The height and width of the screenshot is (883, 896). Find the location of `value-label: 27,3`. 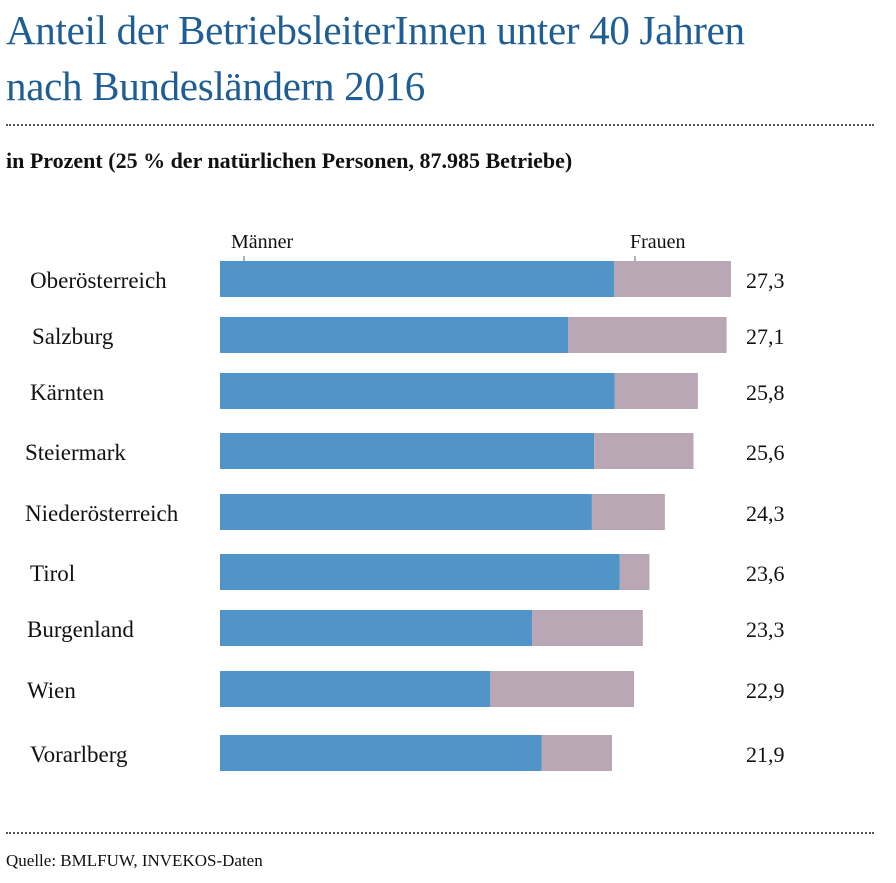

value-label: 27,3 is located at coordinates (765, 280).